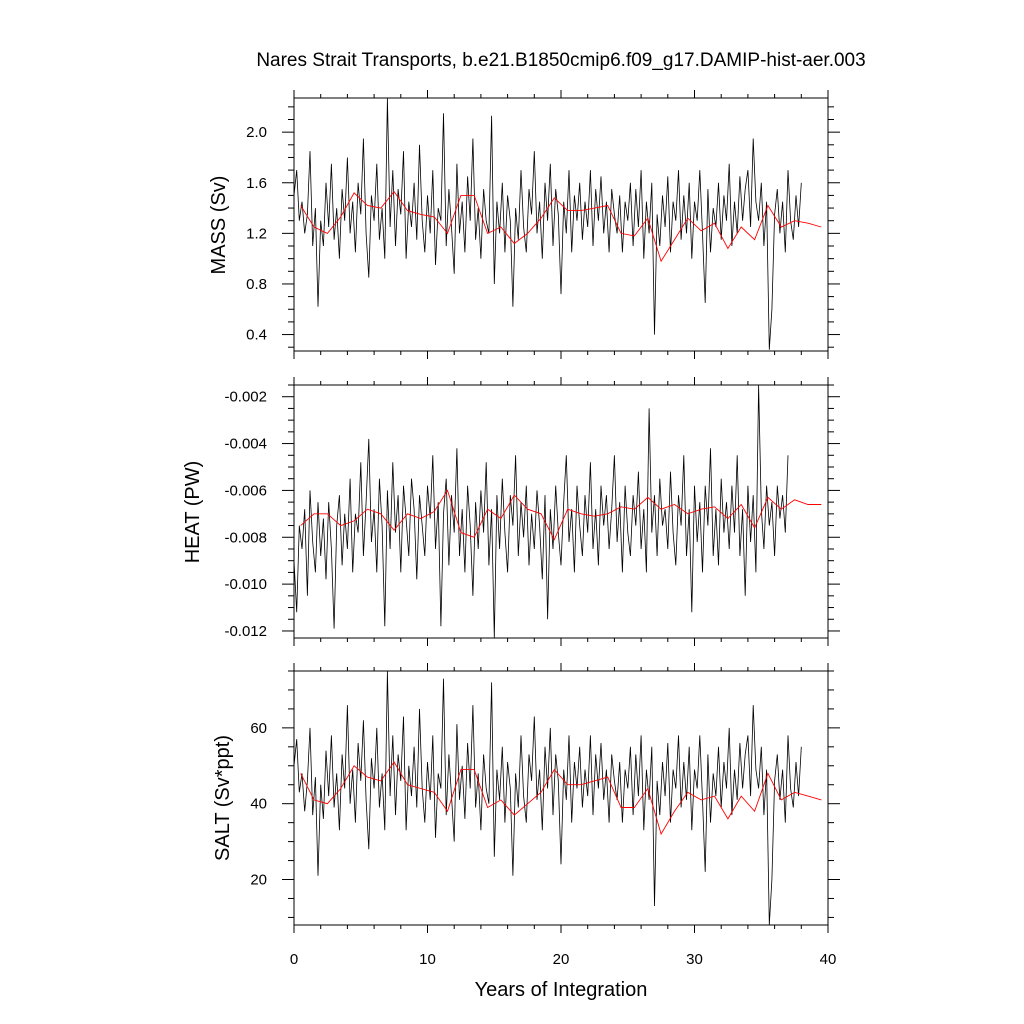 The image size is (1024, 1024). What do you see at coordinates (258, 880) in the screenshot?
I see `y-tick-label-salt: 20` at bounding box center [258, 880].